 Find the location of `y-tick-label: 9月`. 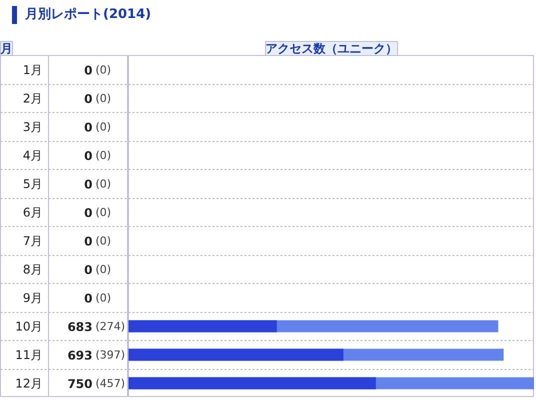

y-tick-label: 9月 is located at coordinates (32, 297).